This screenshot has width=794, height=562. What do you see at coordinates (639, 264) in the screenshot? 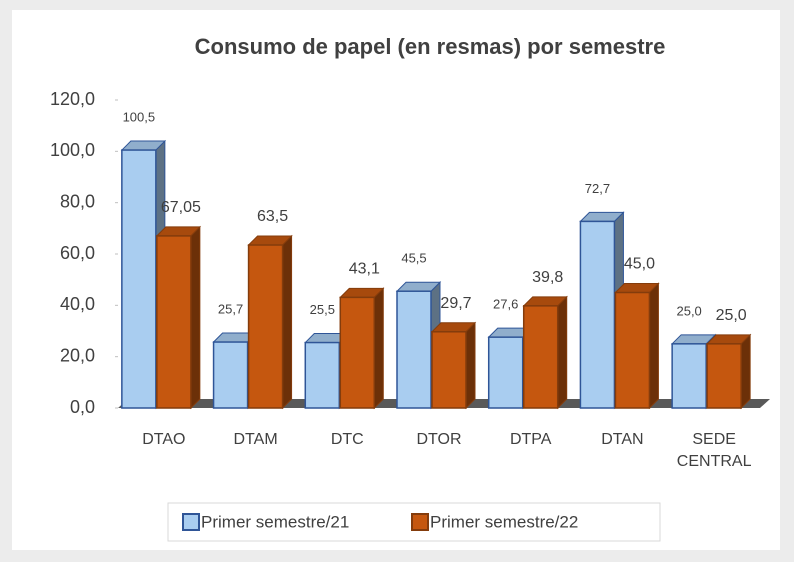
I see `data-label: 45,0` at bounding box center [639, 264].